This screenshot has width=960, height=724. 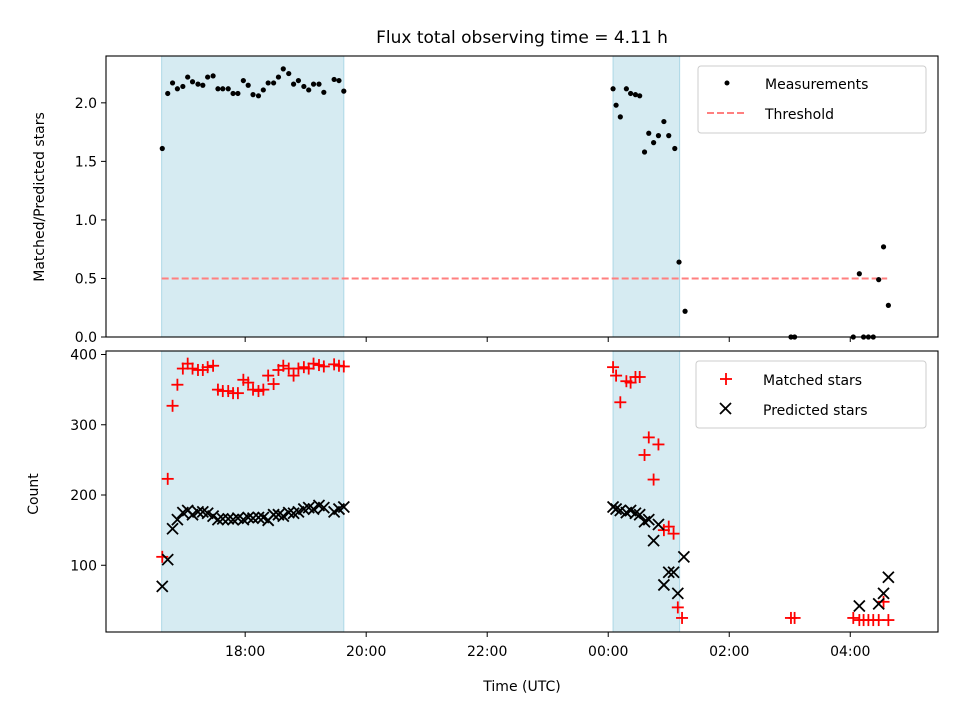 What do you see at coordinates (86, 279) in the screenshot?
I see `y-tick-label: 0.5` at bounding box center [86, 279].